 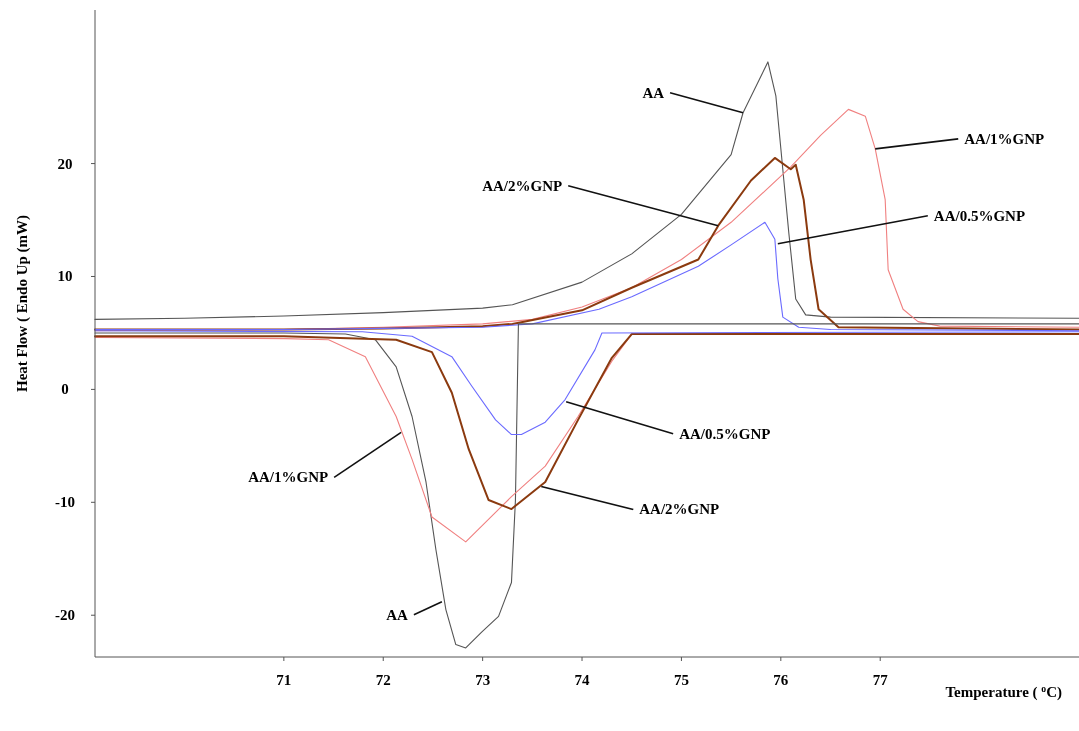 I want to click on x-tick-label: 75, so click(x=681, y=680).